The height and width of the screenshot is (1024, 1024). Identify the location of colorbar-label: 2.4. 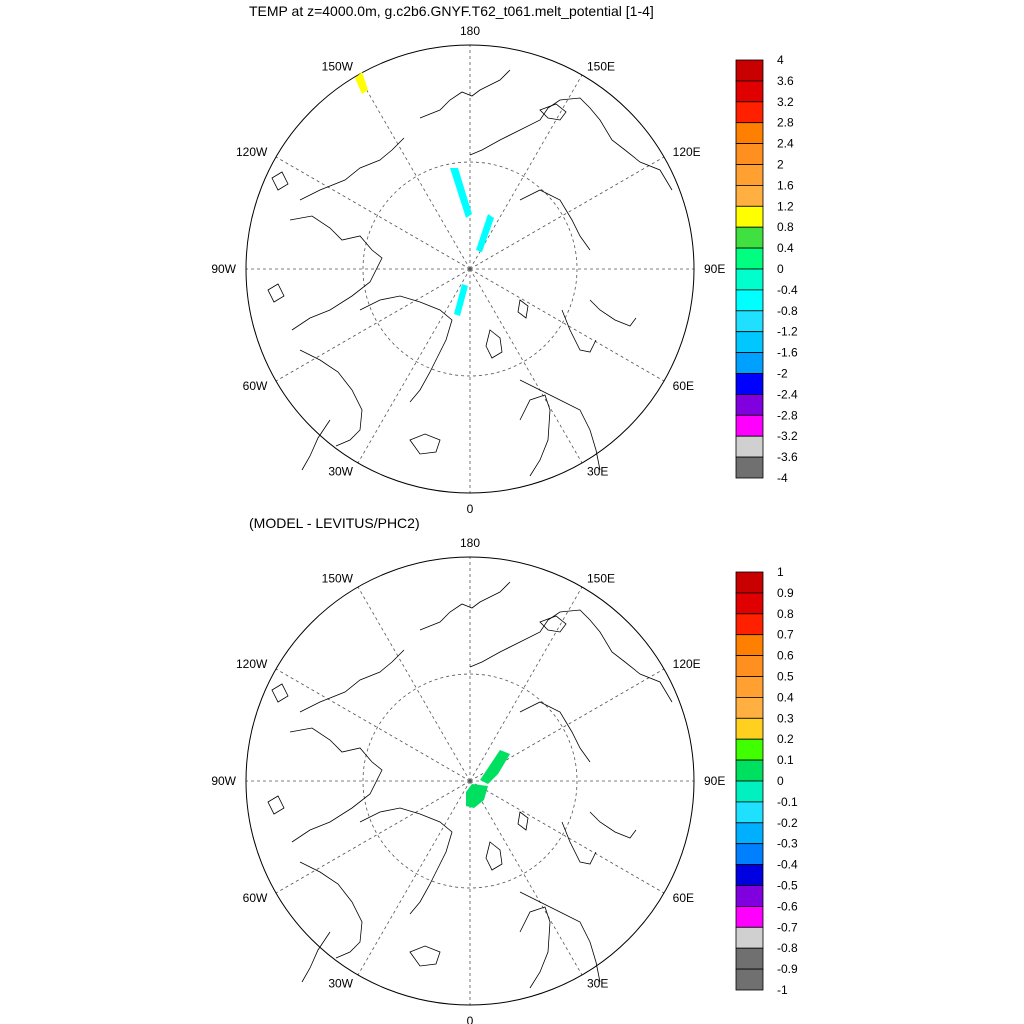
(785, 144).